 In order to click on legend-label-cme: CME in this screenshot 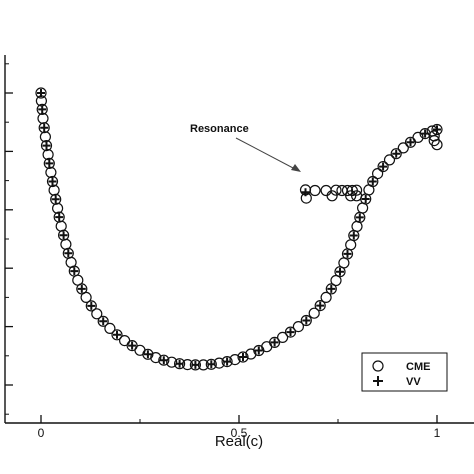, I will do `click(418, 367)`.